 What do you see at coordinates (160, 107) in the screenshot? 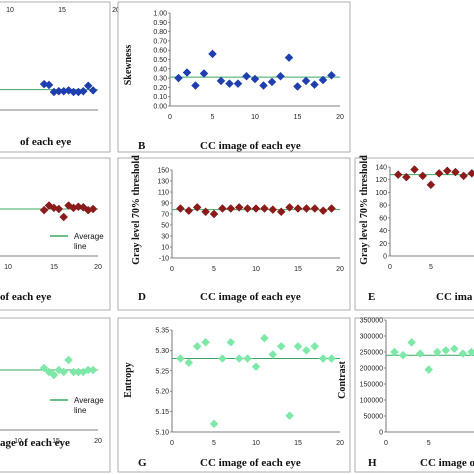
I see `y-tick-label: 0.00` at bounding box center [160, 107].